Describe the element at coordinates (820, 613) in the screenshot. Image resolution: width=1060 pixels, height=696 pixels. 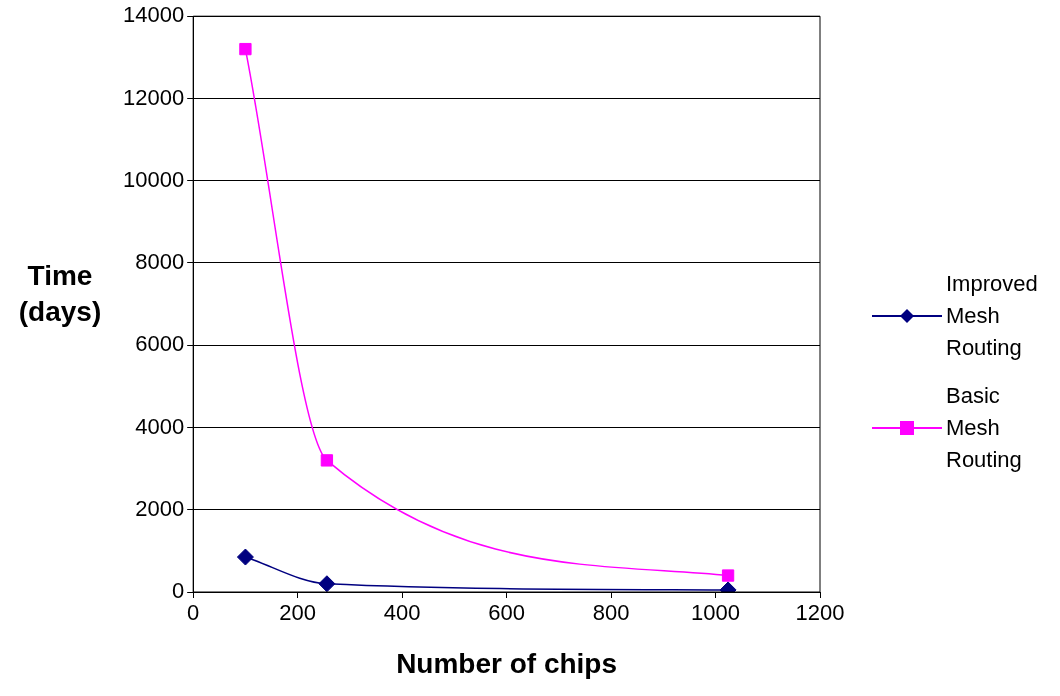
I see `x-tick-label: 1200` at that location.